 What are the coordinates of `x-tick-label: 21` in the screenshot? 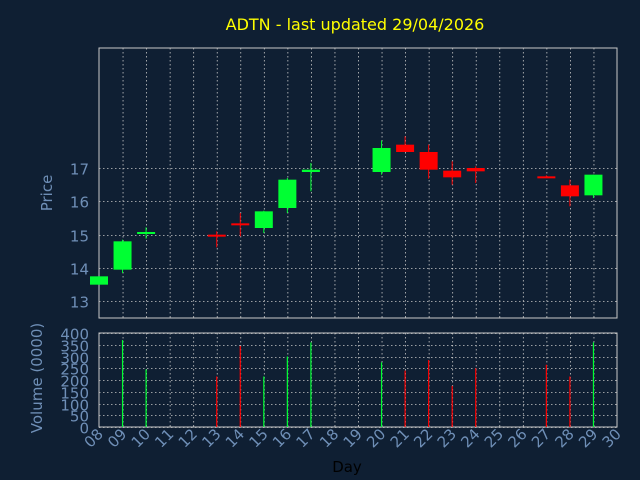 It's located at (400, 438).